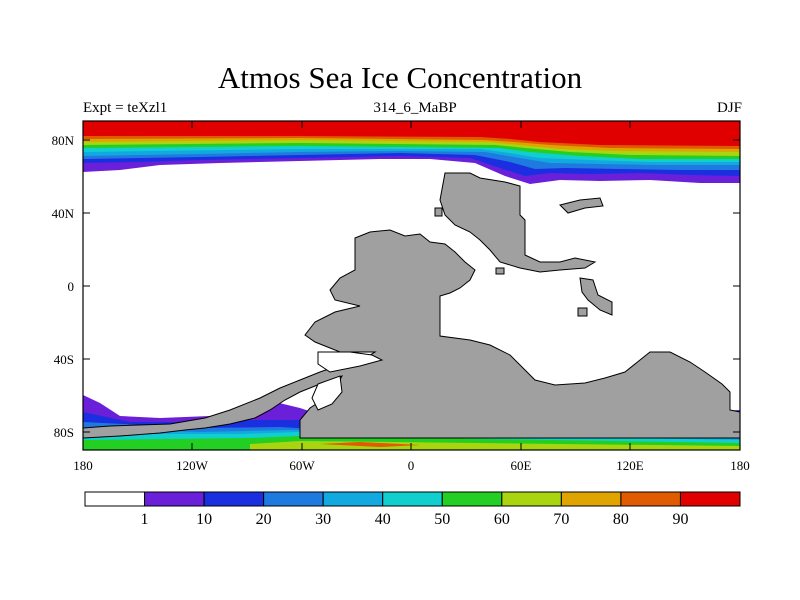 Image resolution: width=800 pixels, height=600 pixels. Describe the element at coordinates (561, 519) in the screenshot. I see `colorbar-label-70: 70` at that location.